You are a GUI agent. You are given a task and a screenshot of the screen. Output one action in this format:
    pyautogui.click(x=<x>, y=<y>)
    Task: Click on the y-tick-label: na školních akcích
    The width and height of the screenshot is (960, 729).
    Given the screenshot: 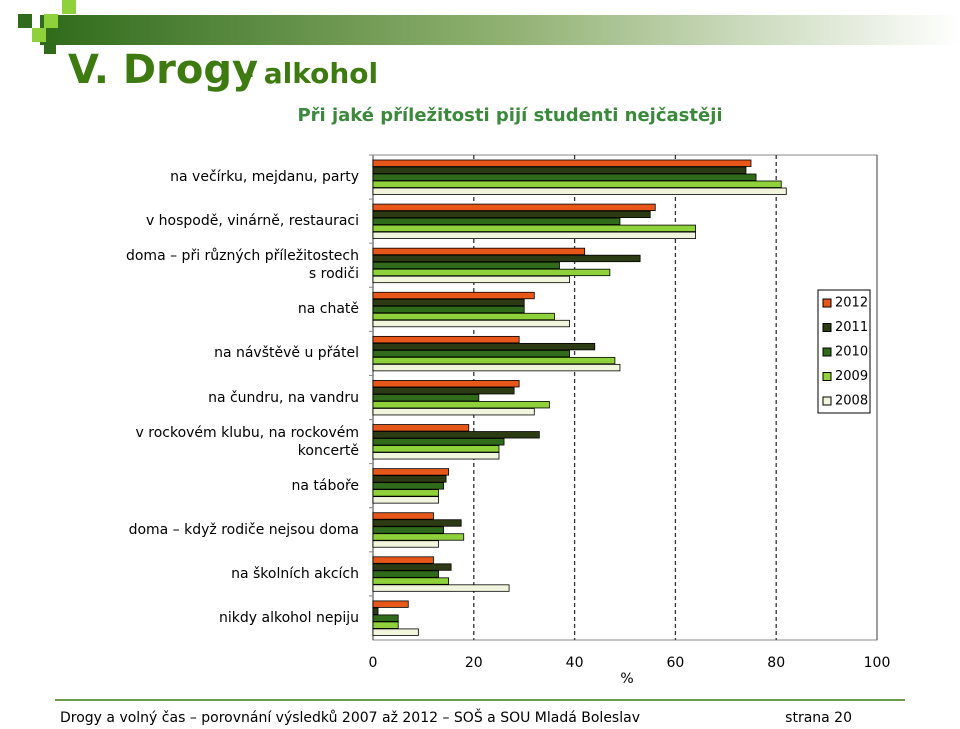 What is the action you would take?
    pyautogui.click(x=295, y=573)
    